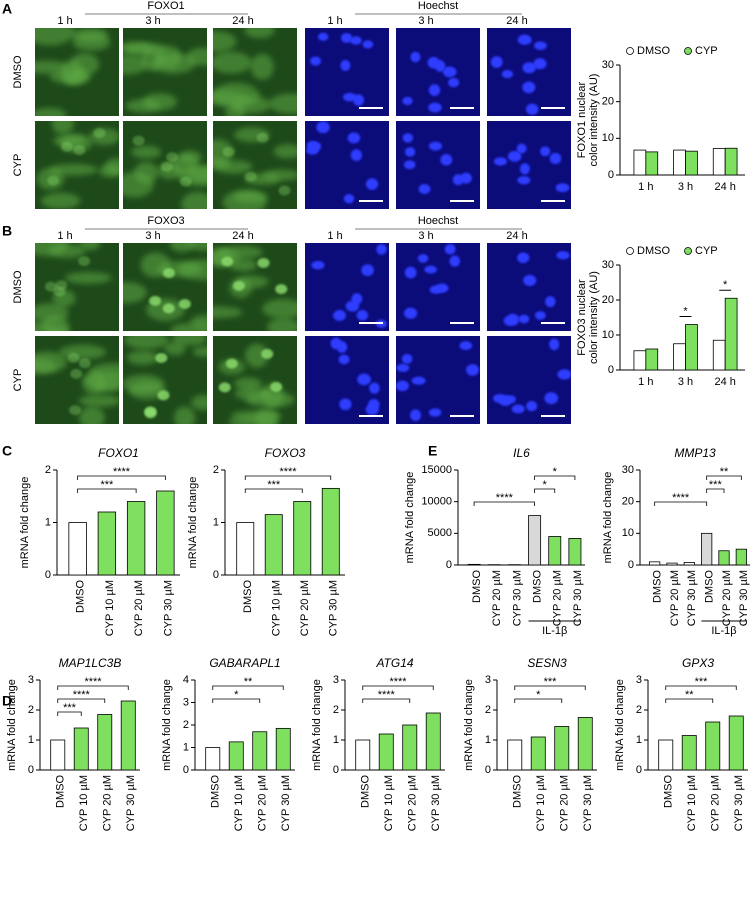  What do you see at coordinates (118, 453) in the screenshot?
I see `chart-title: FOXO1` at bounding box center [118, 453].